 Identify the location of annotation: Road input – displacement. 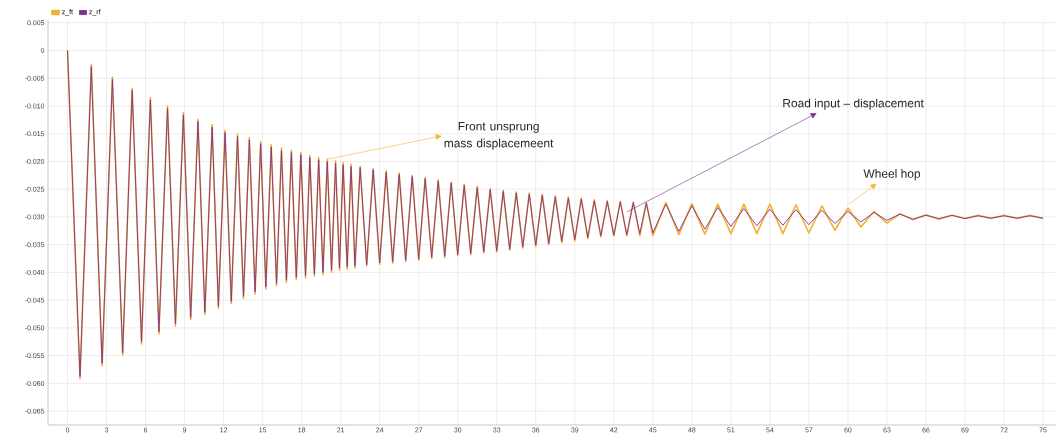
(853, 104).